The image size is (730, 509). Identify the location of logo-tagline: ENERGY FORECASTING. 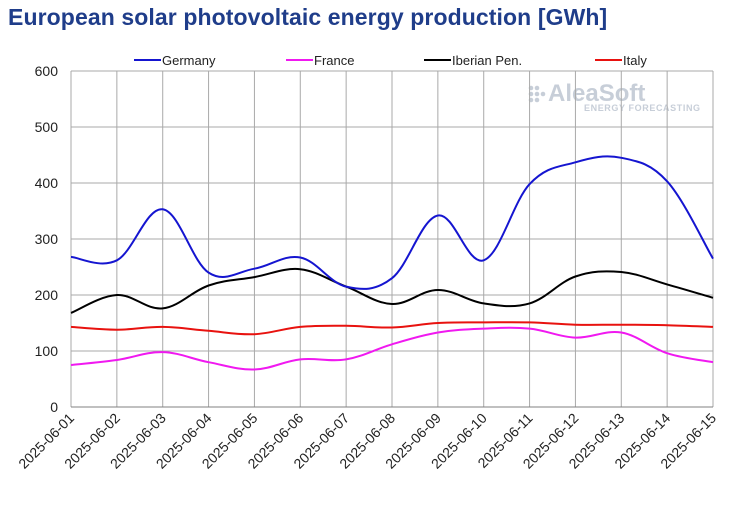
(642, 108).